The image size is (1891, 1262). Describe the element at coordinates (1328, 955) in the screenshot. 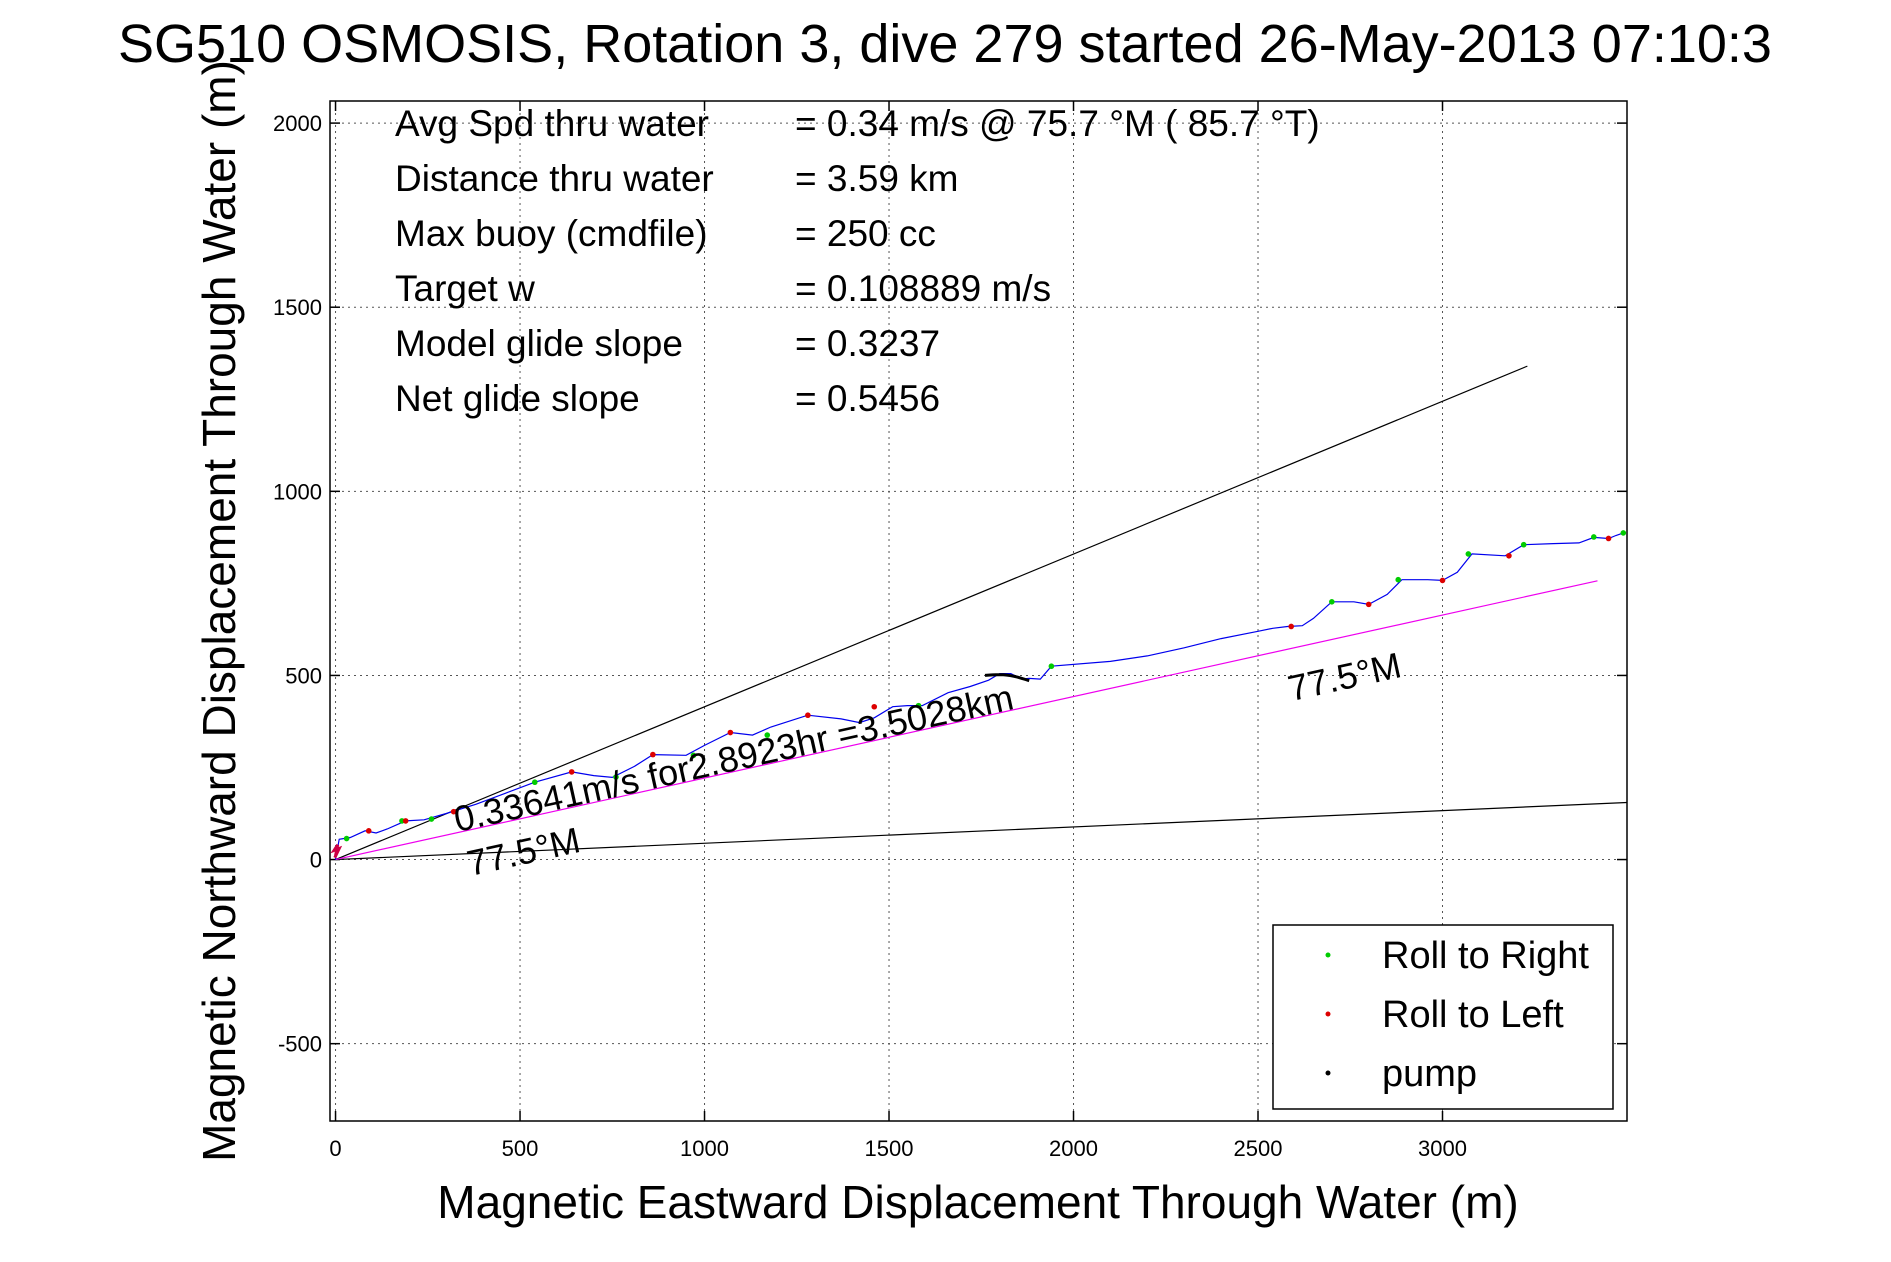

I see `legend-roll-right-marker` at that location.